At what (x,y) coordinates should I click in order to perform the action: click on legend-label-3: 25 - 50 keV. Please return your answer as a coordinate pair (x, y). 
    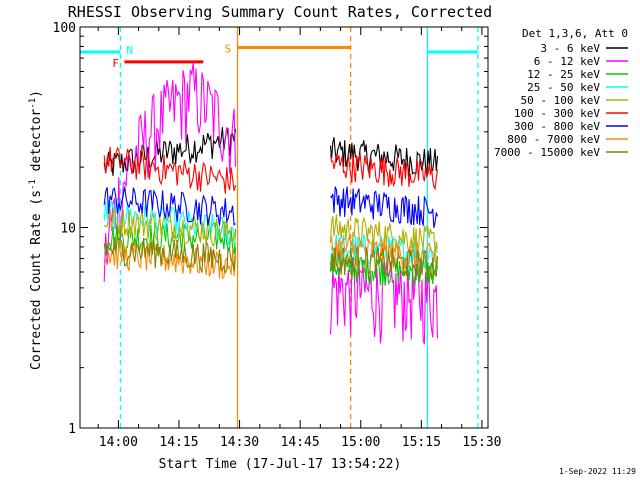
    Looking at the image, I should click on (563, 87).